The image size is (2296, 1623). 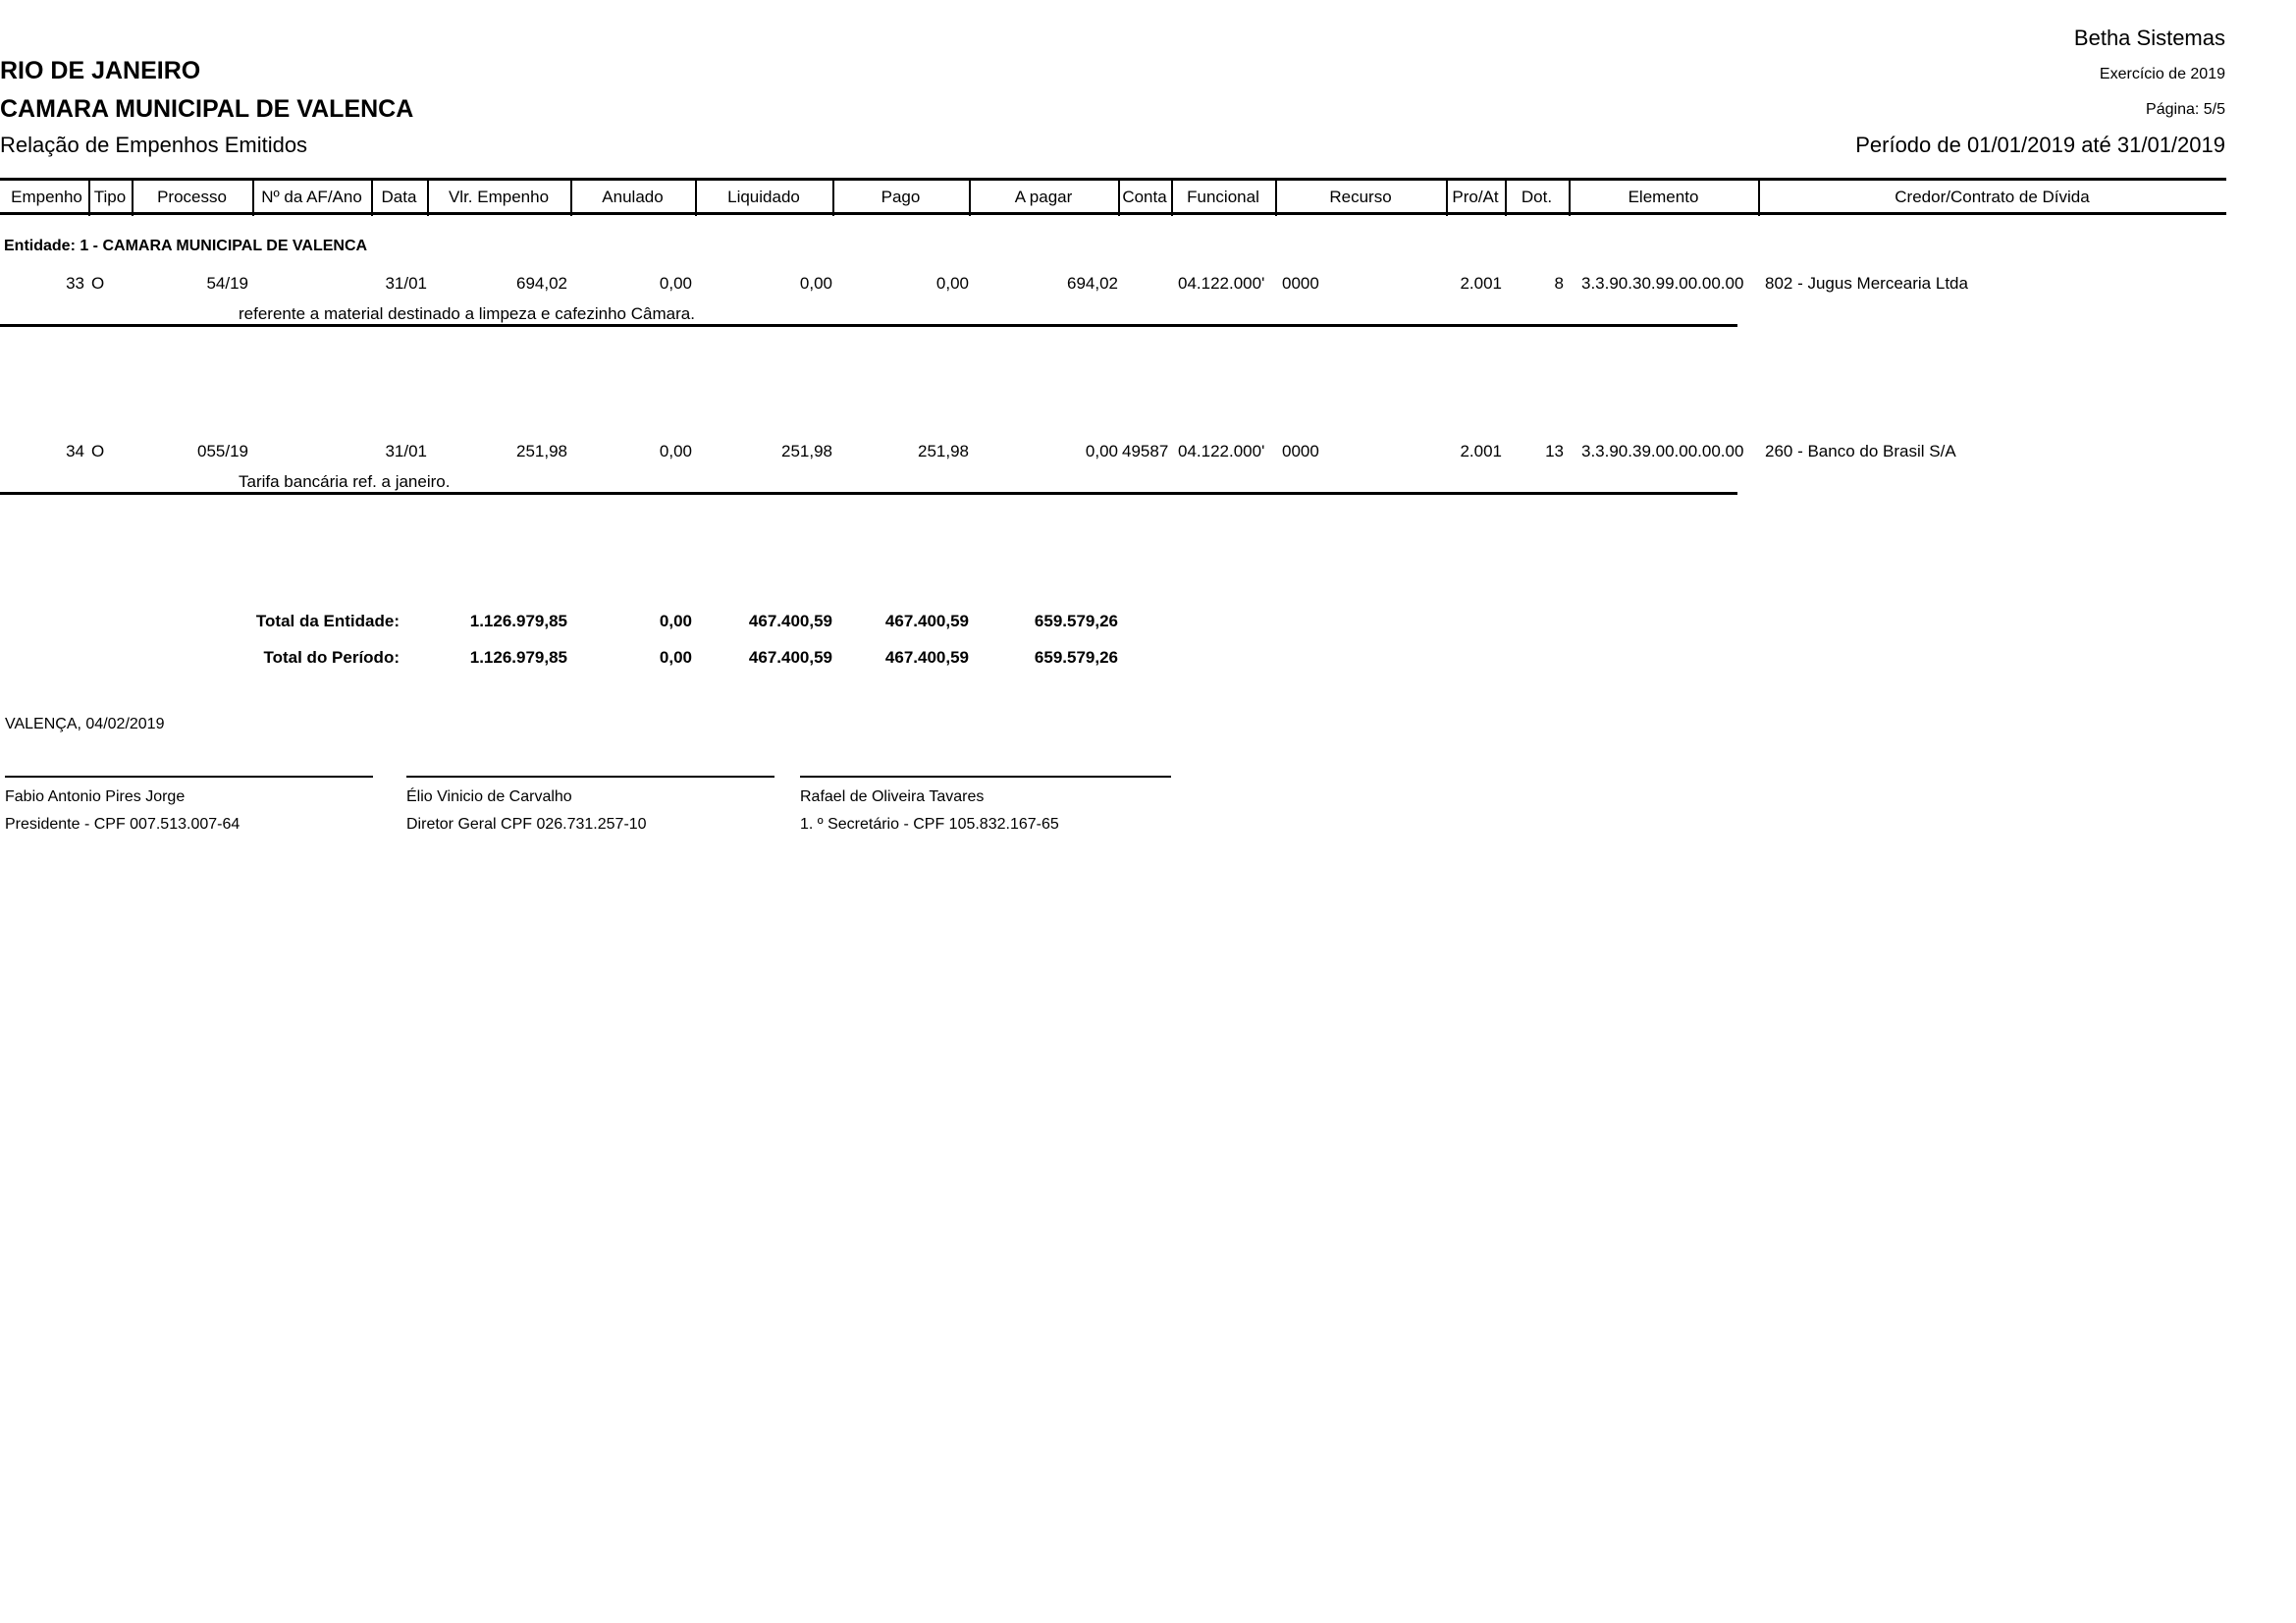 I want to click on report-title: Relação de Empenhos Emitidos, so click(x=154, y=145).